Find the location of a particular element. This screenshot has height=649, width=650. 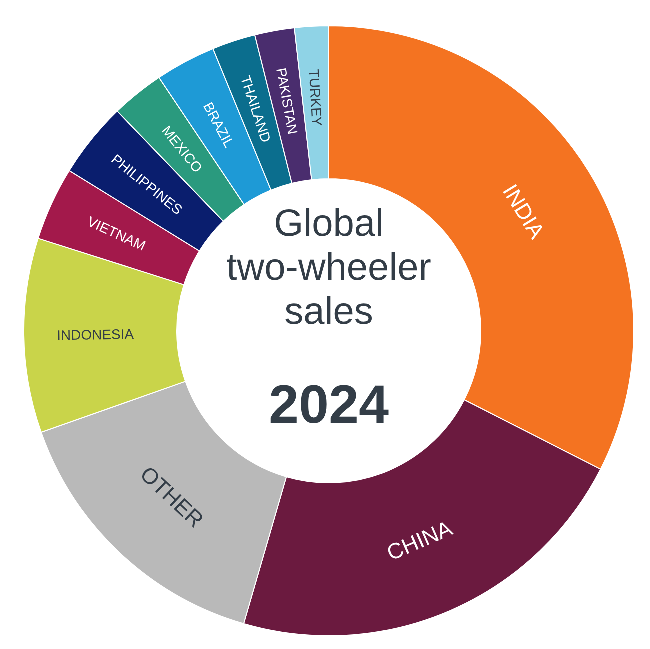

slice-label: TURKEY is located at coordinates (316, 98).